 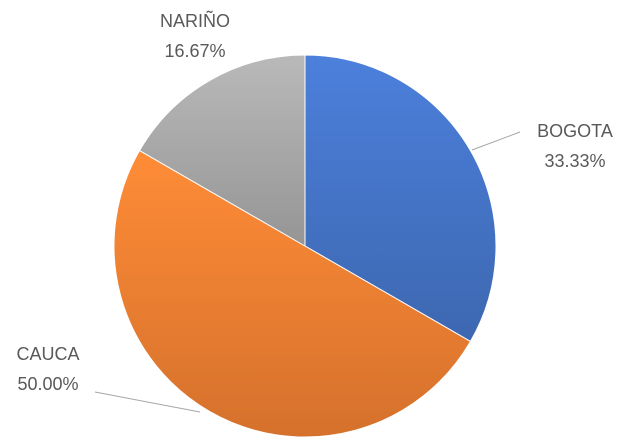 What do you see at coordinates (575, 131) in the screenshot?
I see `category-label: BOGOTA` at bounding box center [575, 131].